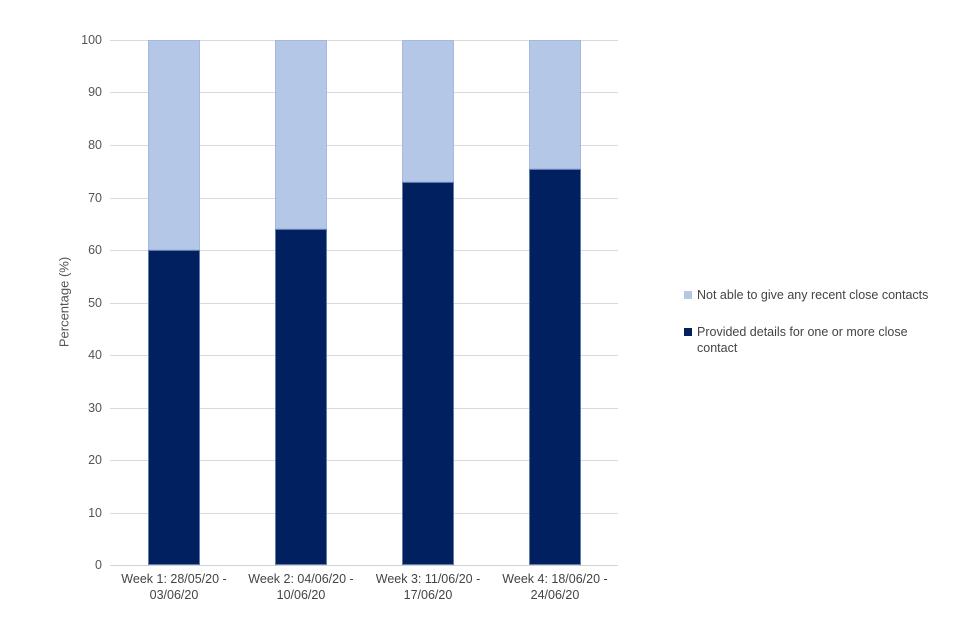 This screenshot has width=960, height=640. I want to click on x-axis-label-week-2: Week 2: 04/06/20 - 10/06/20, so click(301, 587).